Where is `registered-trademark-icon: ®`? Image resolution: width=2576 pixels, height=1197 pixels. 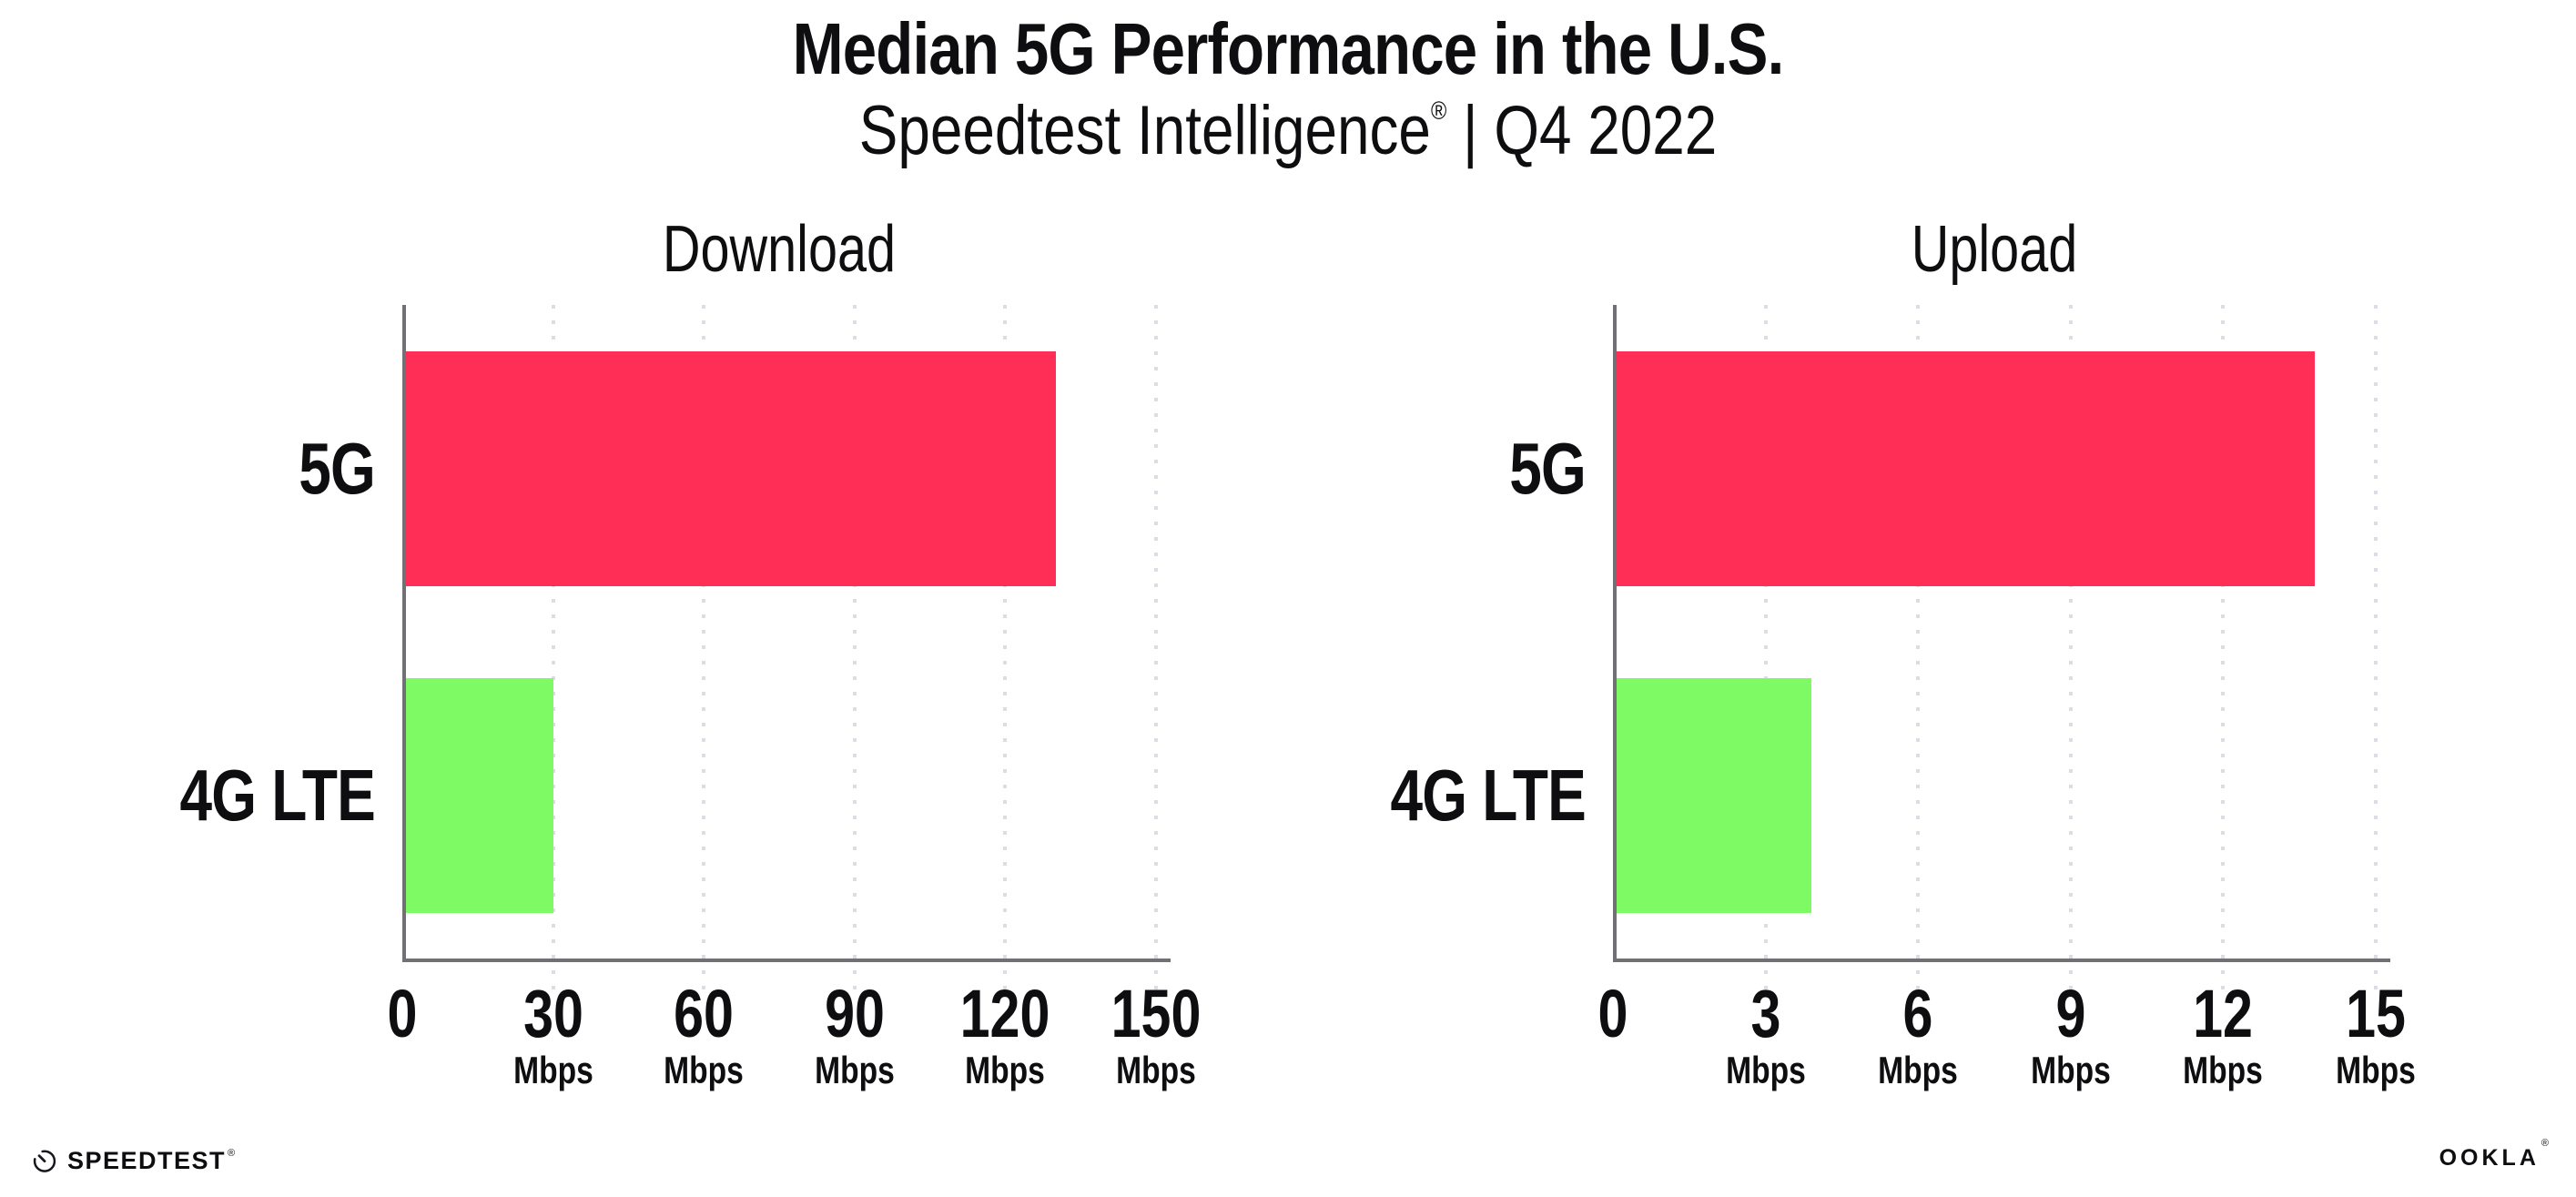
registered-trademark-icon: ® is located at coordinates (1438, 110).